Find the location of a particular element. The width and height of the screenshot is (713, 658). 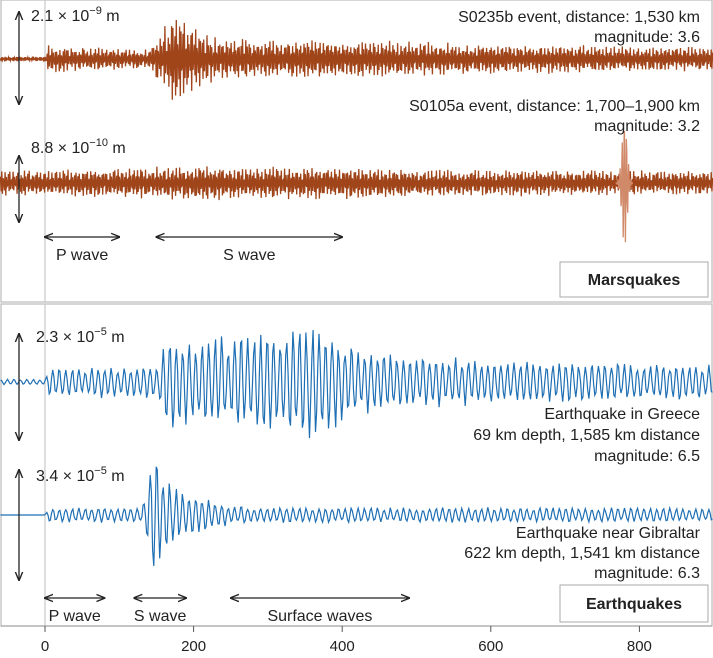

trace-s0235b is located at coordinates (356, 59).